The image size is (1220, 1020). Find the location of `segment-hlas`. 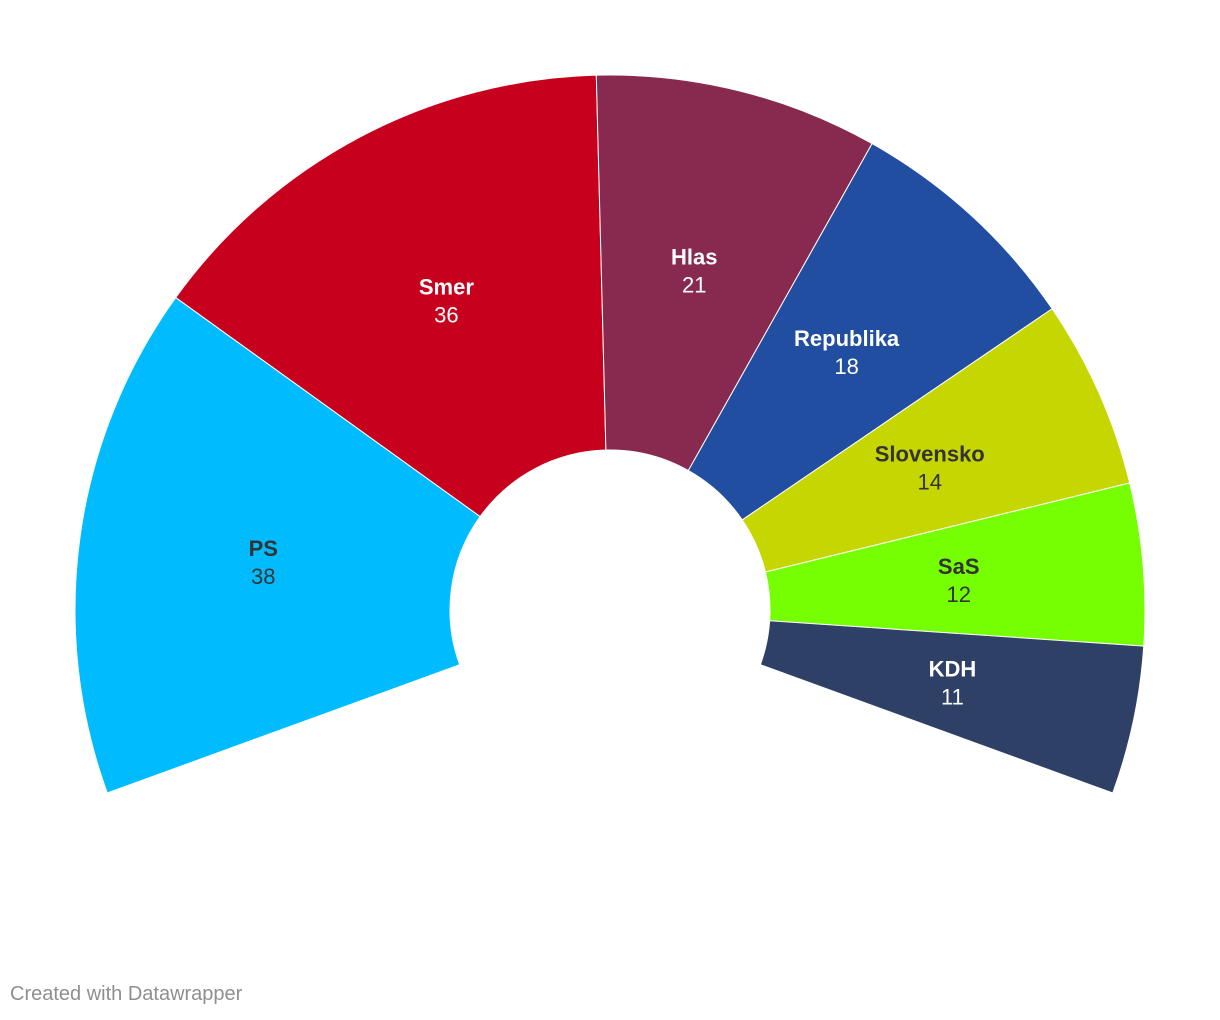

segment-hlas is located at coordinates (734, 273).